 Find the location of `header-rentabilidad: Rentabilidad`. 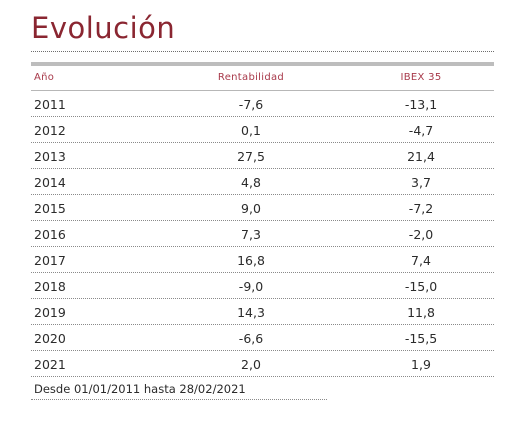

header-rentabilidad: Rentabilidad is located at coordinates (251, 77).